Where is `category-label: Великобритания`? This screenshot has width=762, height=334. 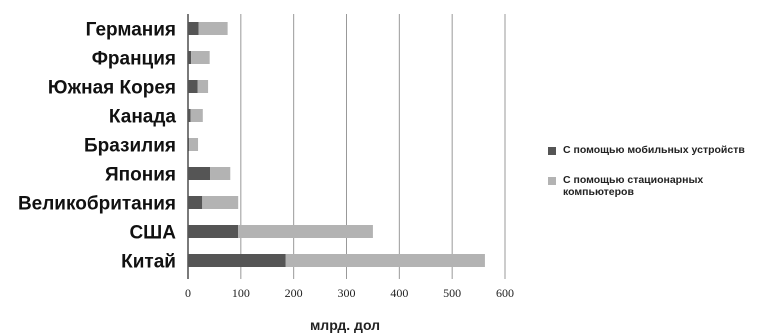
category-label: Великобритания is located at coordinates (97, 204).